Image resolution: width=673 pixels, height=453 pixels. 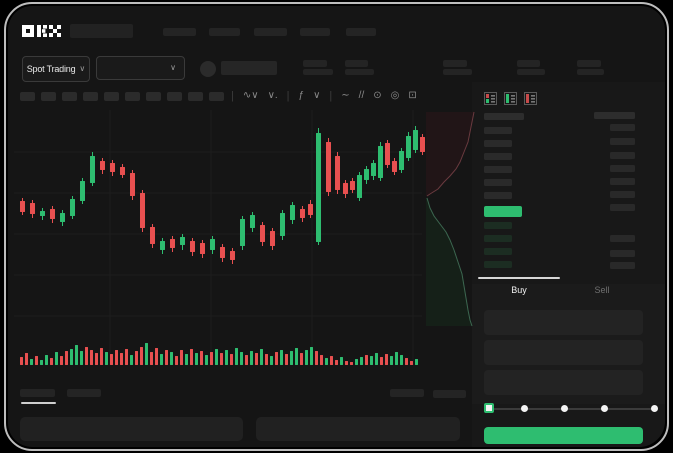 What do you see at coordinates (208, 69) in the screenshot?
I see `coin-avatar` at bounding box center [208, 69].